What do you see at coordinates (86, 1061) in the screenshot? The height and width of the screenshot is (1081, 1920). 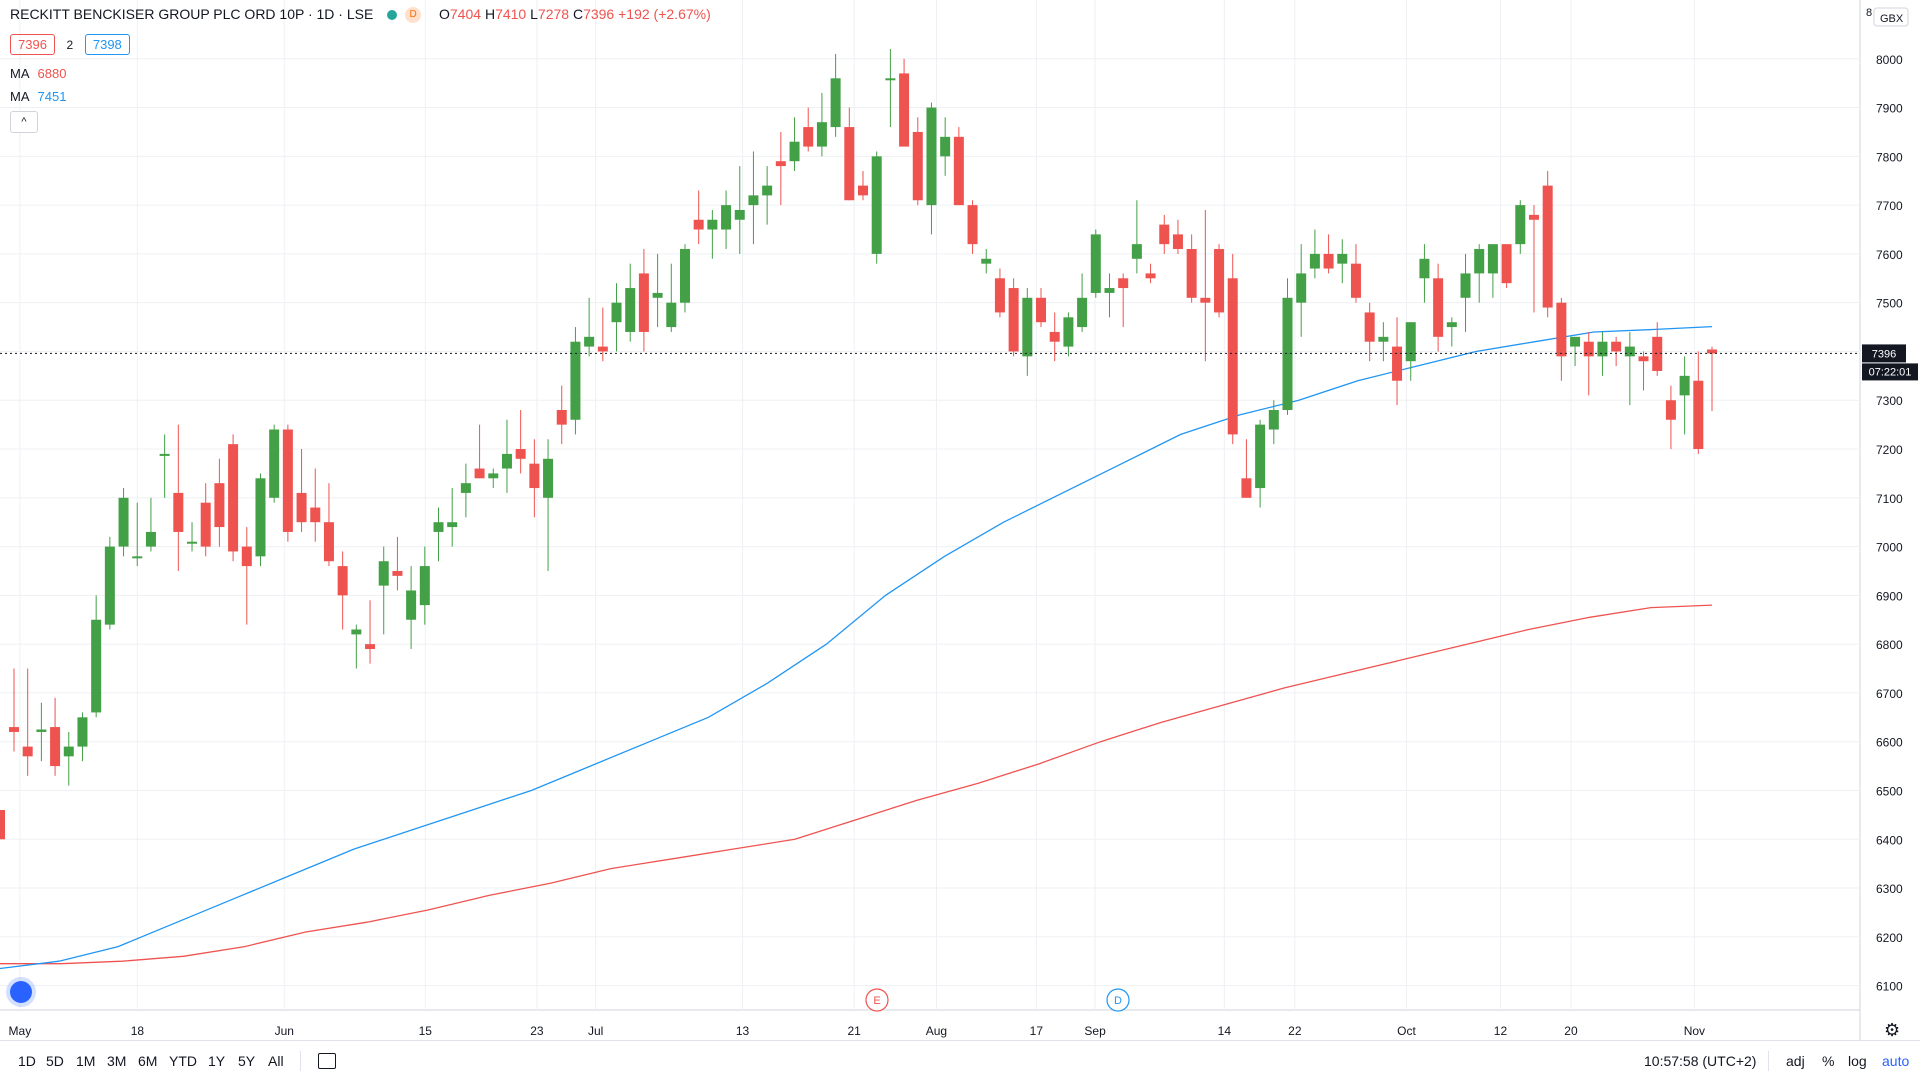 I see `range-1m: 1M` at bounding box center [86, 1061].